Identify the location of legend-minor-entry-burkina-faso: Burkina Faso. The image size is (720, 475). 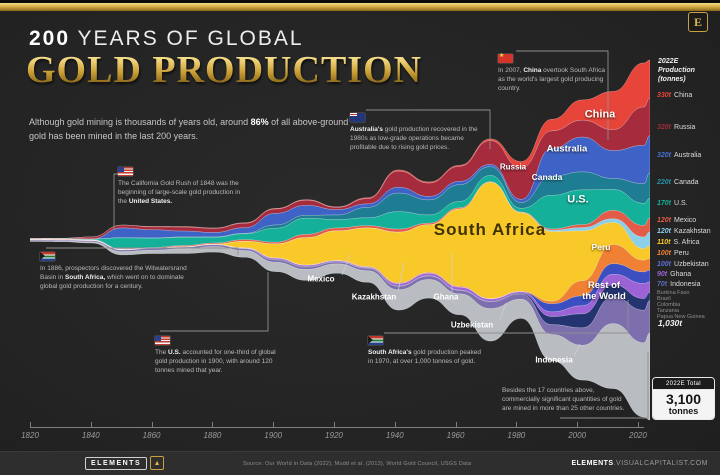
(673, 293).